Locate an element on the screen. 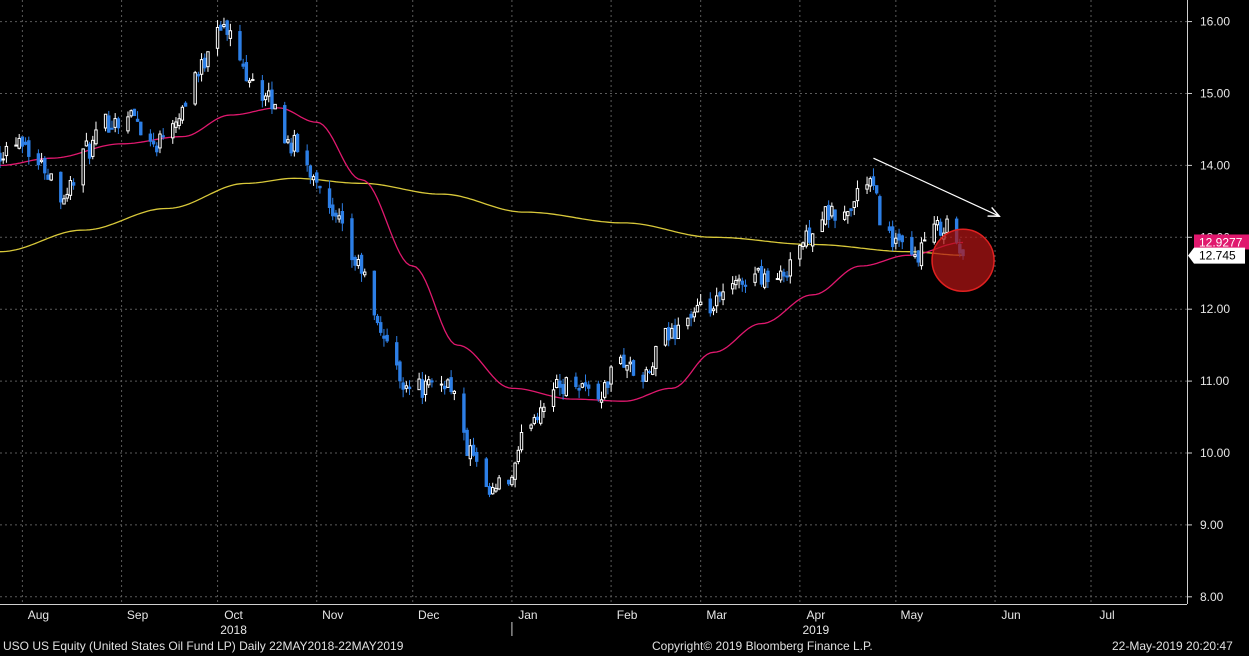 The image size is (1249, 656). x-tick-label: Nov is located at coordinates (332, 615).